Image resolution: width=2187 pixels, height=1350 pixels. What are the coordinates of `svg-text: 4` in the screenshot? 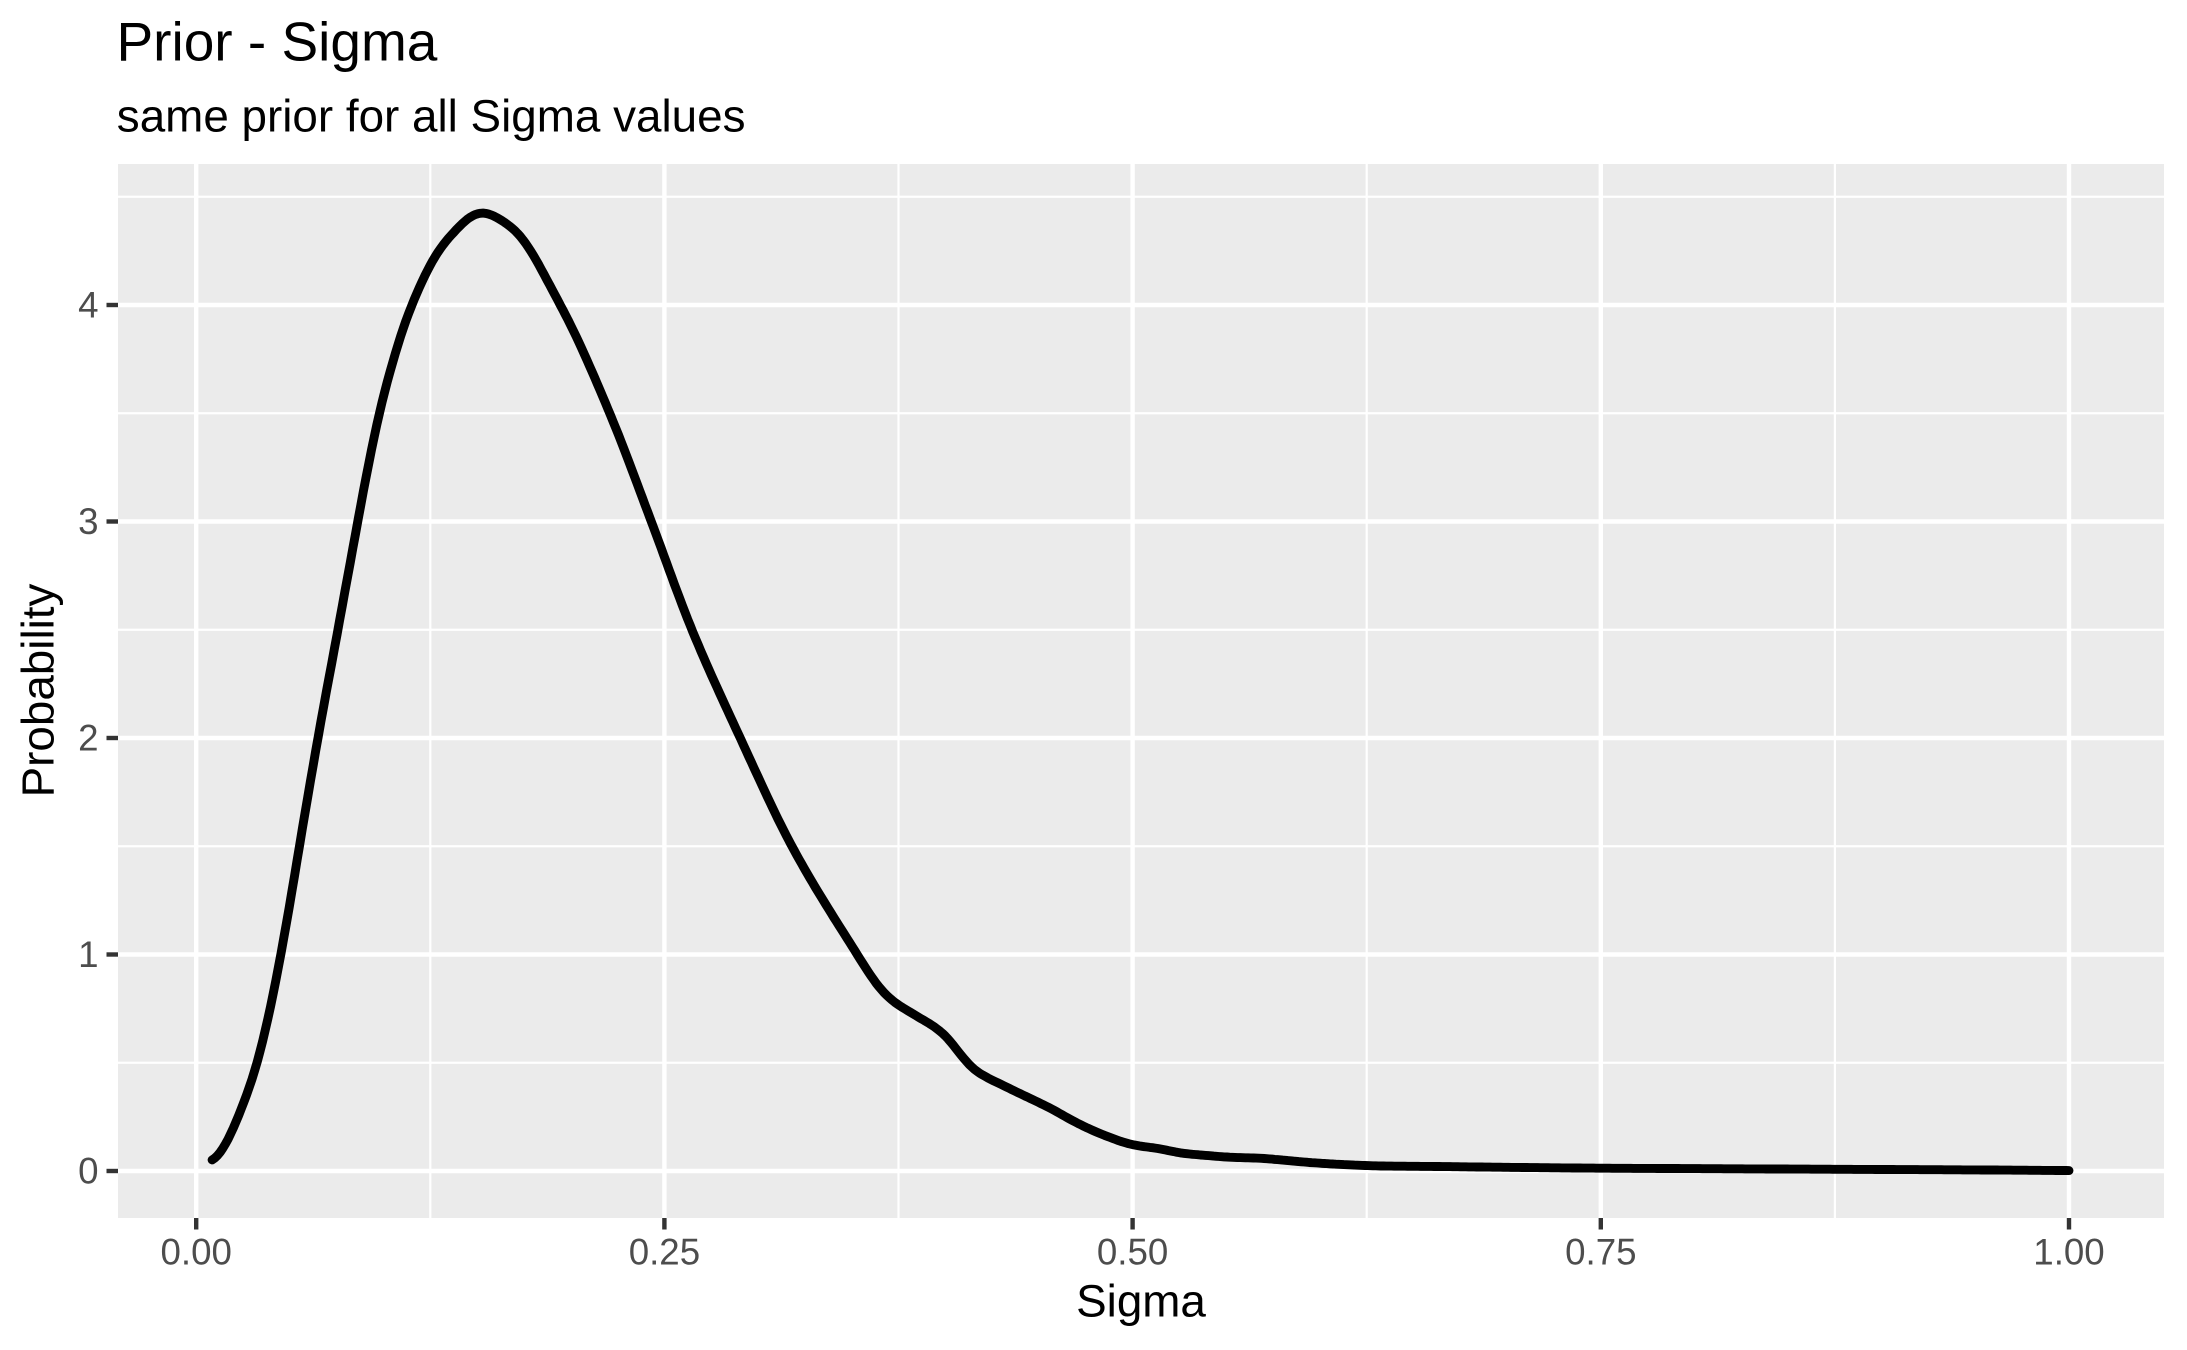 It's located at (88, 305).